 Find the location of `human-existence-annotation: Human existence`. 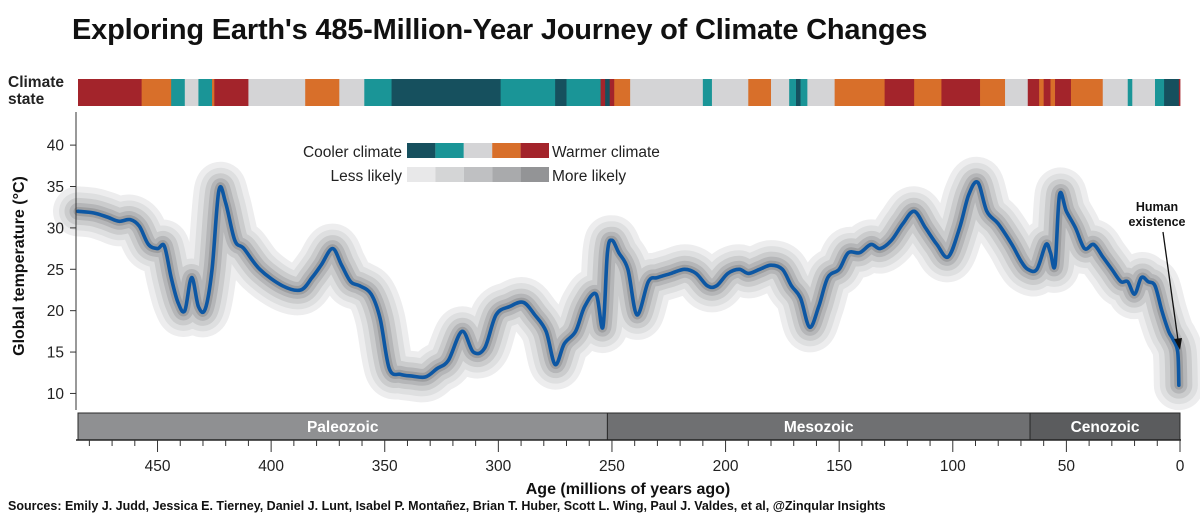

human-existence-annotation: Human existence is located at coordinates (1157, 275).